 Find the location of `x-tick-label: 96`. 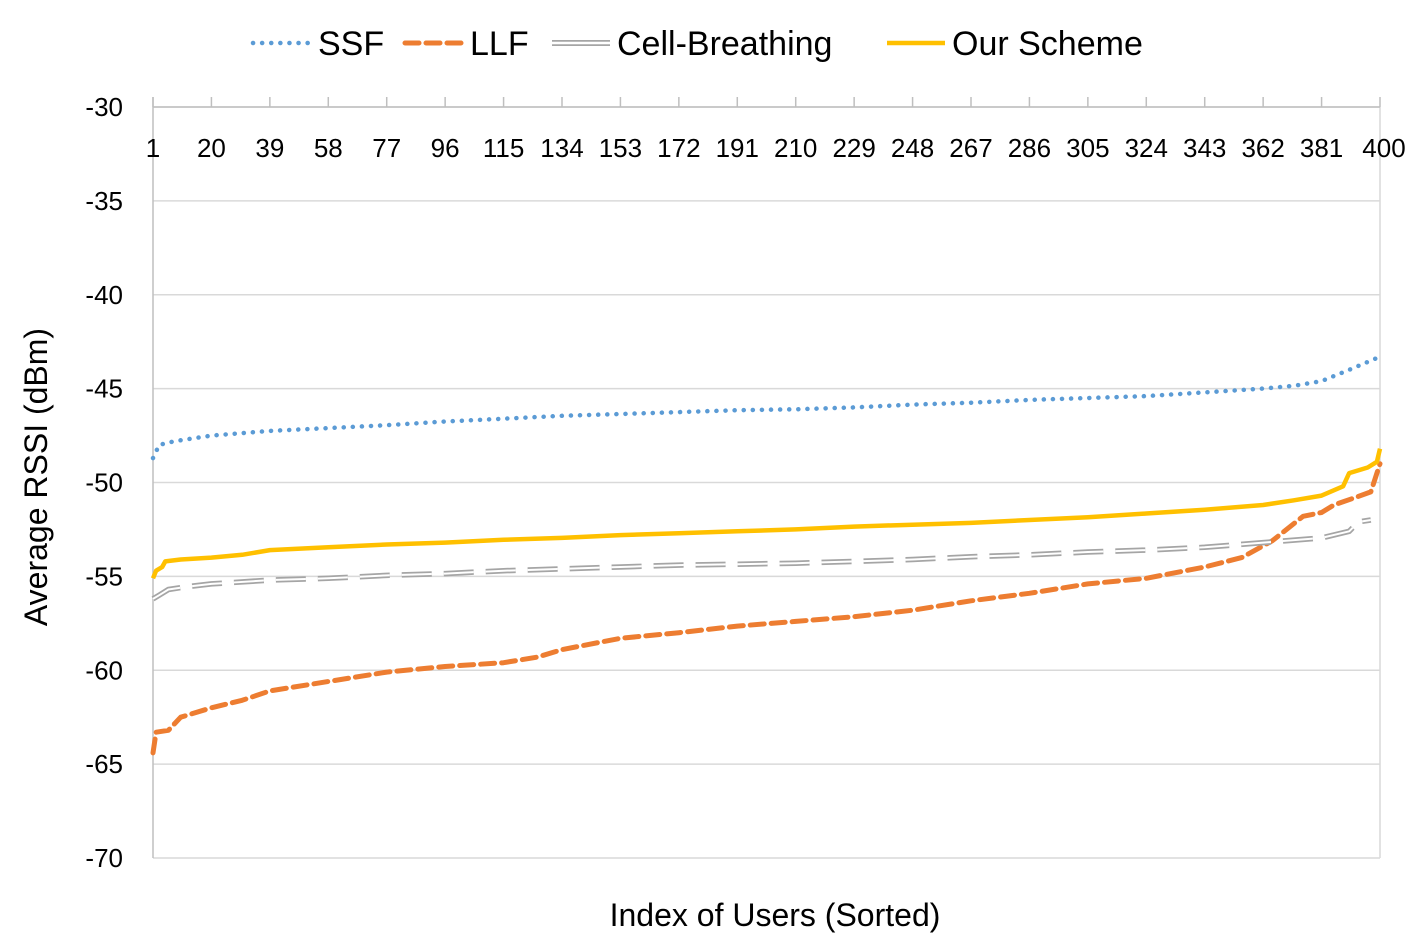

x-tick-label: 96 is located at coordinates (445, 148).